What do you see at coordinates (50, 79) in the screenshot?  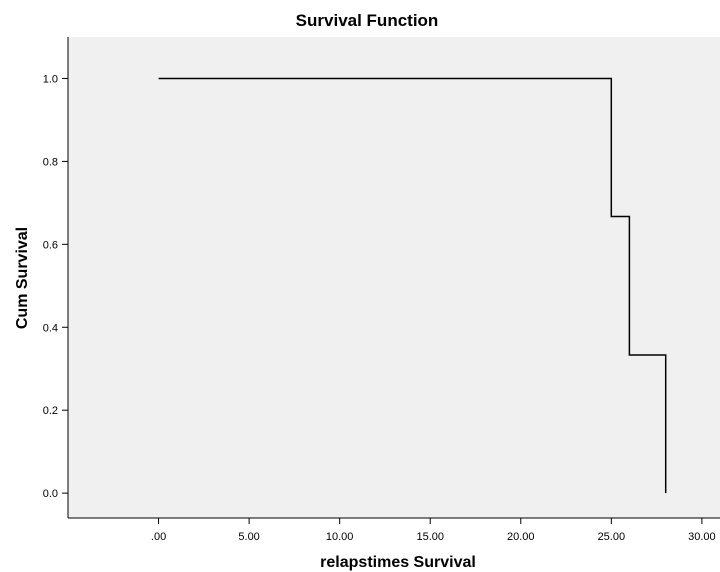 I see `y-tick-label: 1.0` at bounding box center [50, 79].